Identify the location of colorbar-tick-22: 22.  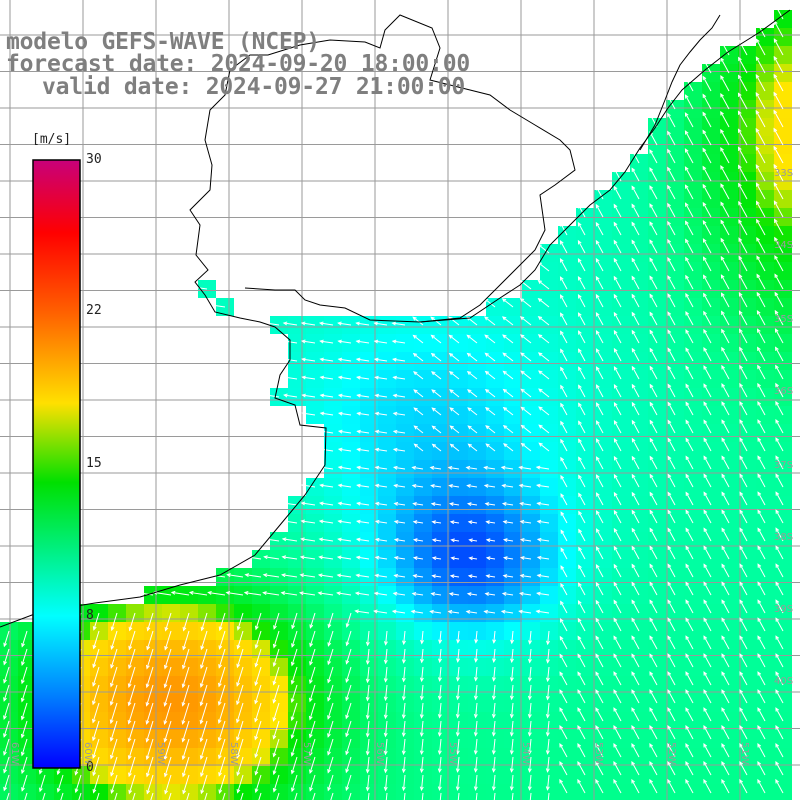
(94, 310).